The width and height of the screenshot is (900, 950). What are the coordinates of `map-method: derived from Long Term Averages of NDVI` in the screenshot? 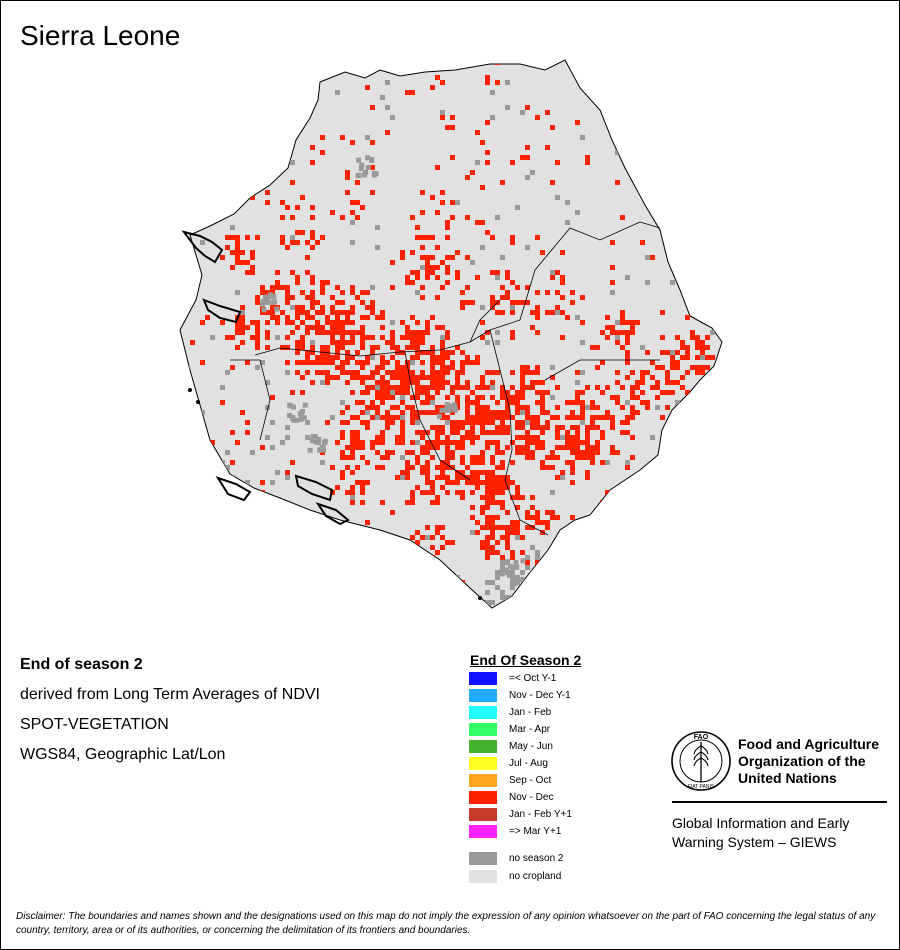 It's located at (170, 694).